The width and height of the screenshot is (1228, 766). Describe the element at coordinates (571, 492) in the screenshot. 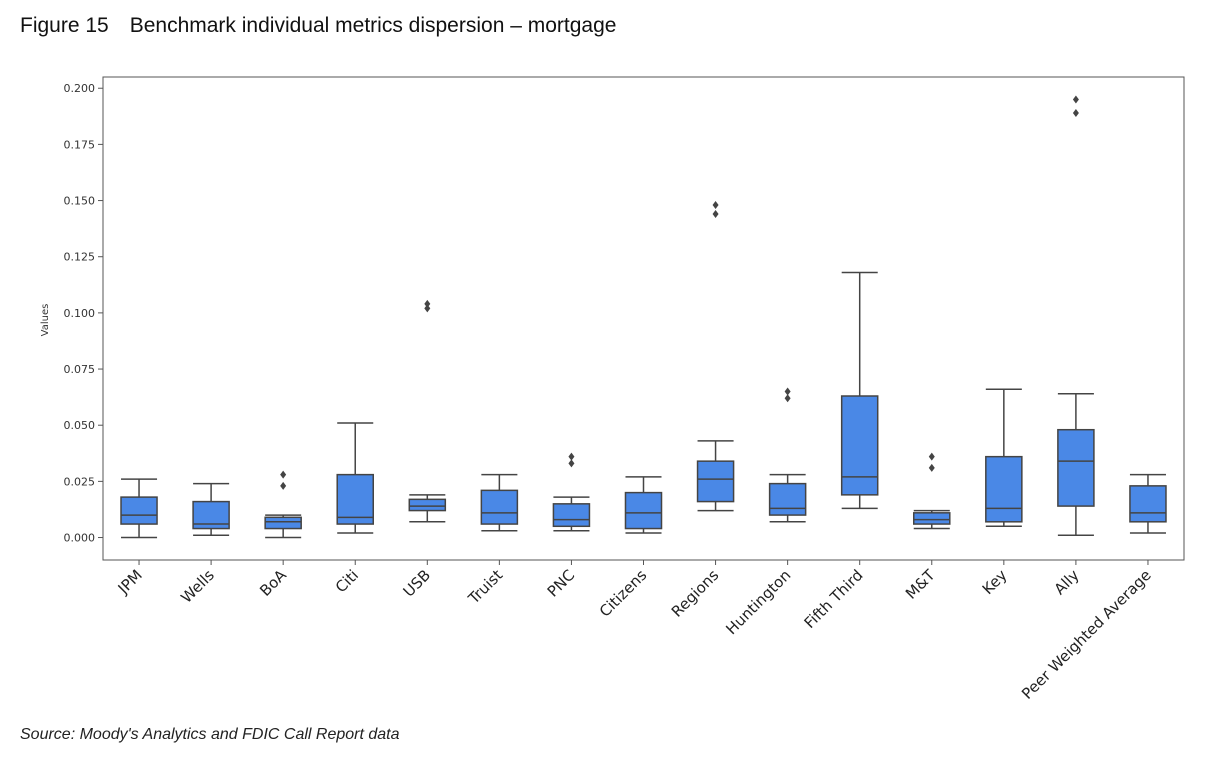

I see `box-pnc` at that location.